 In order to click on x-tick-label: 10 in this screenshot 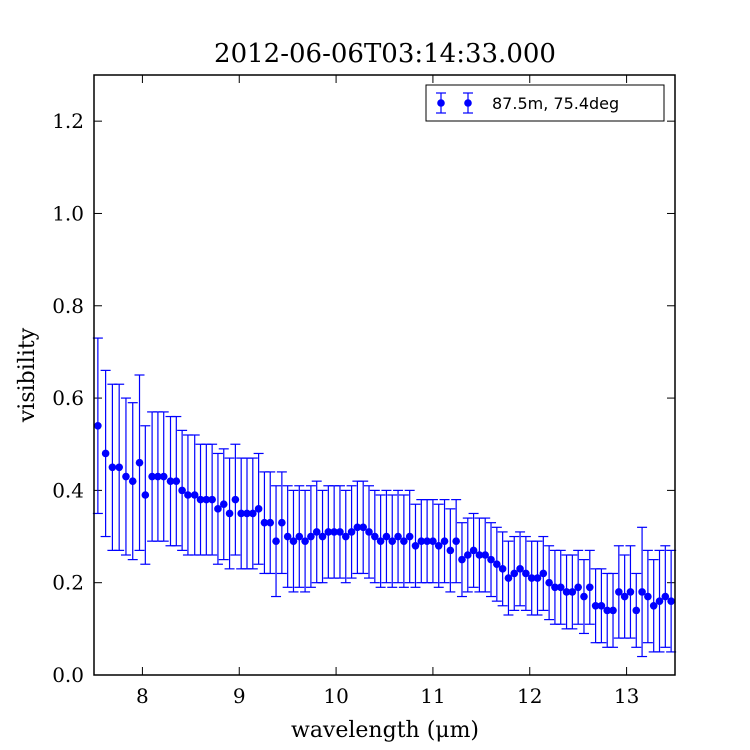, I will do `click(335, 696)`.